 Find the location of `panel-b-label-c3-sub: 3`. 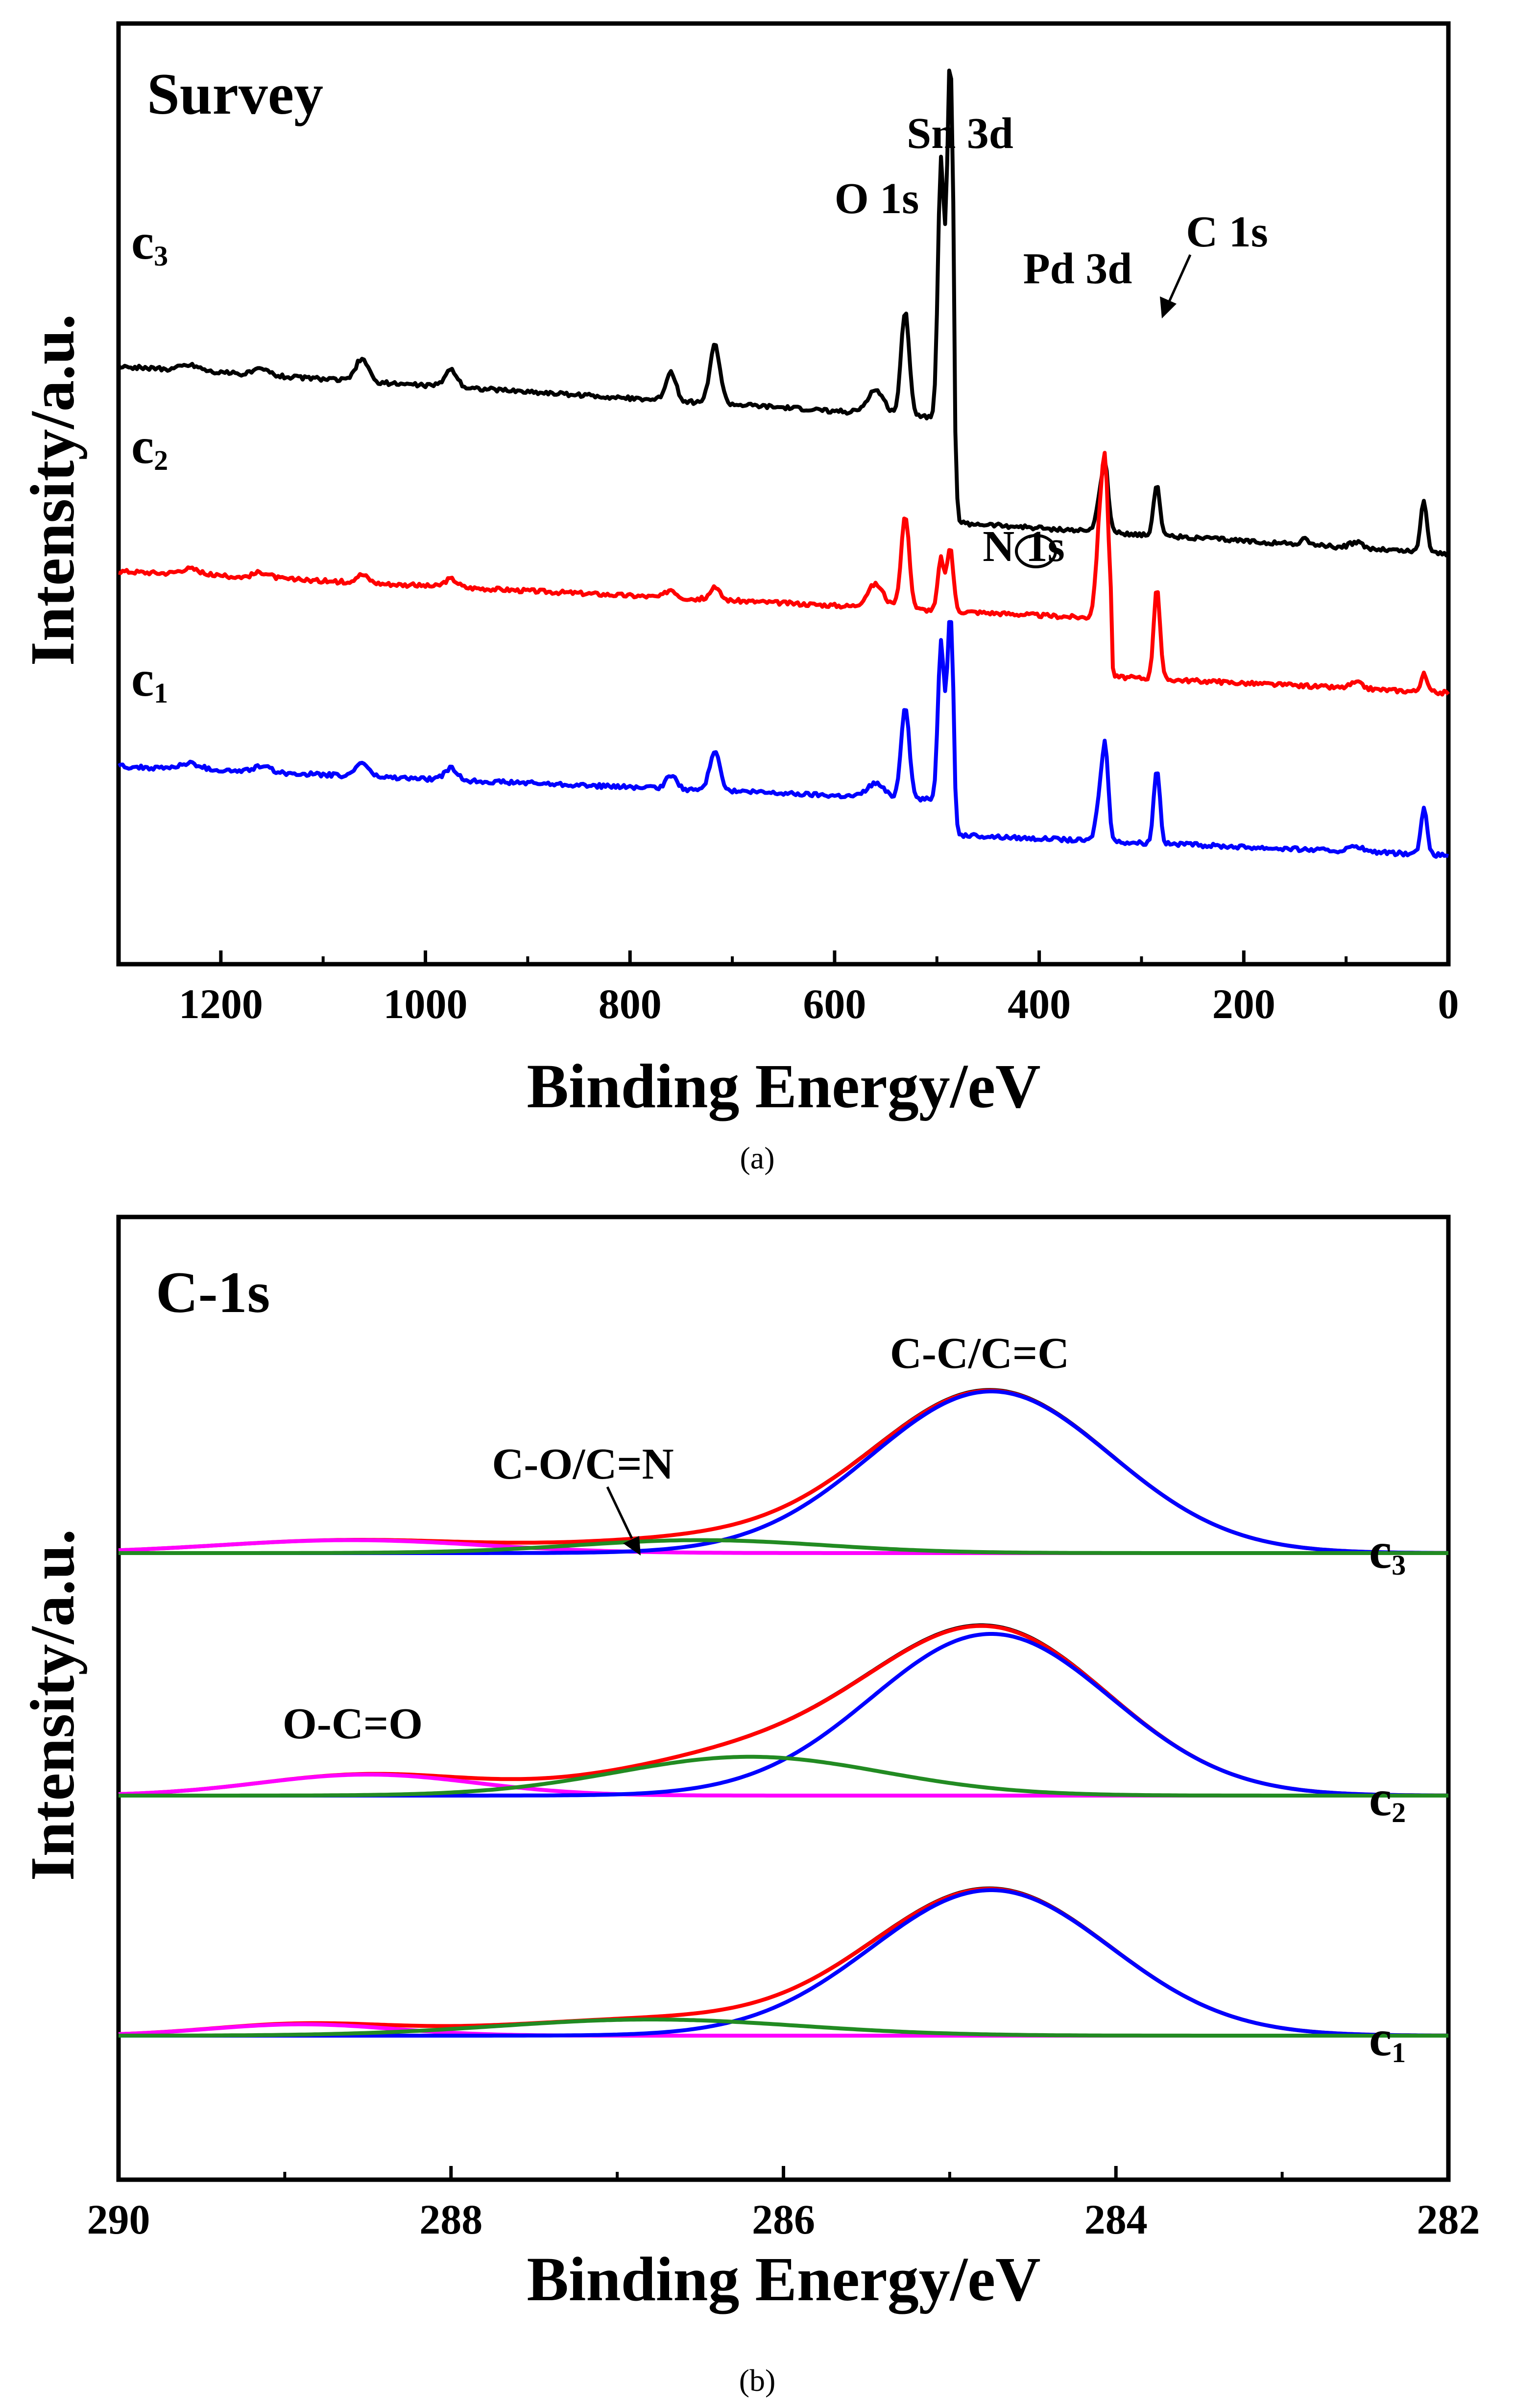

panel-b-label-c3-sub: 3 is located at coordinates (1399, 1565).